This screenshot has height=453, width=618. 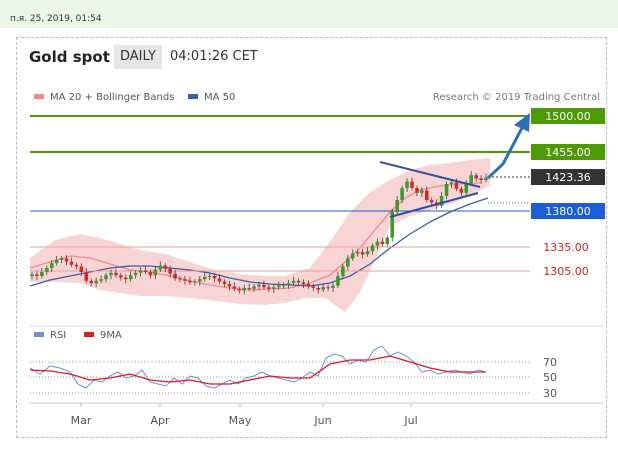 What do you see at coordinates (430, 174) in the screenshot?
I see `triangle-upper-line` at bounding box center [430, 174].